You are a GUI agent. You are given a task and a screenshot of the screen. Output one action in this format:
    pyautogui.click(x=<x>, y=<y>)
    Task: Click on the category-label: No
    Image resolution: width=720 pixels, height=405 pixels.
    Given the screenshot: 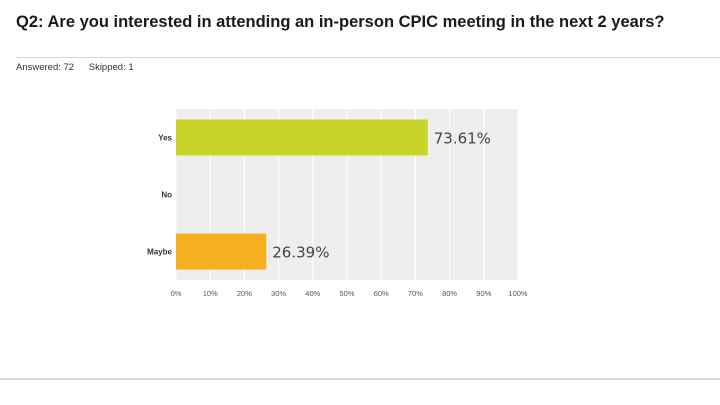 What is the action you would take?
    pyautogui.click(x=166, y=195)
    